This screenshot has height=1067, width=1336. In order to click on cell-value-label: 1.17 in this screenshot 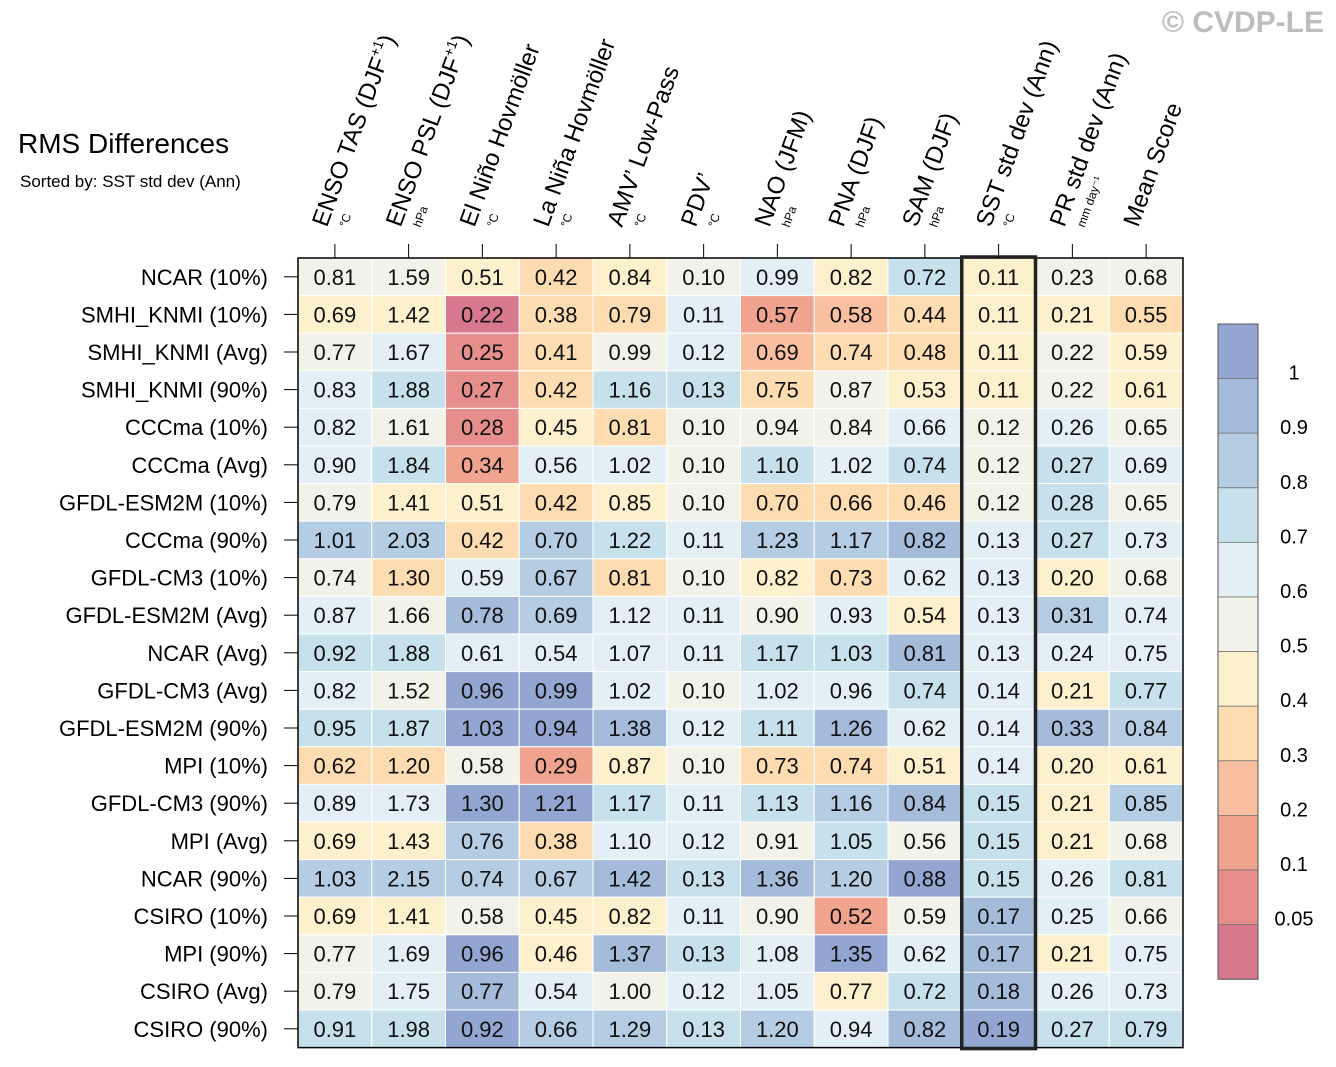, I will do `click(851, 540)`.